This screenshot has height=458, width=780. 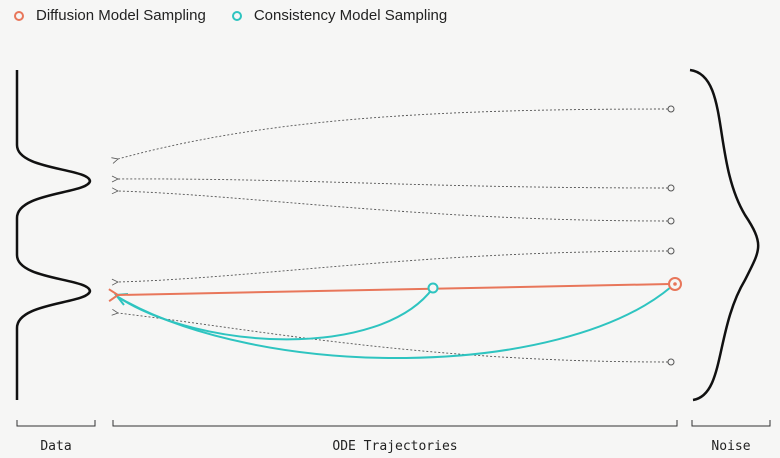 I want to click on teal-circle-icon, so click(x=236, y=15).